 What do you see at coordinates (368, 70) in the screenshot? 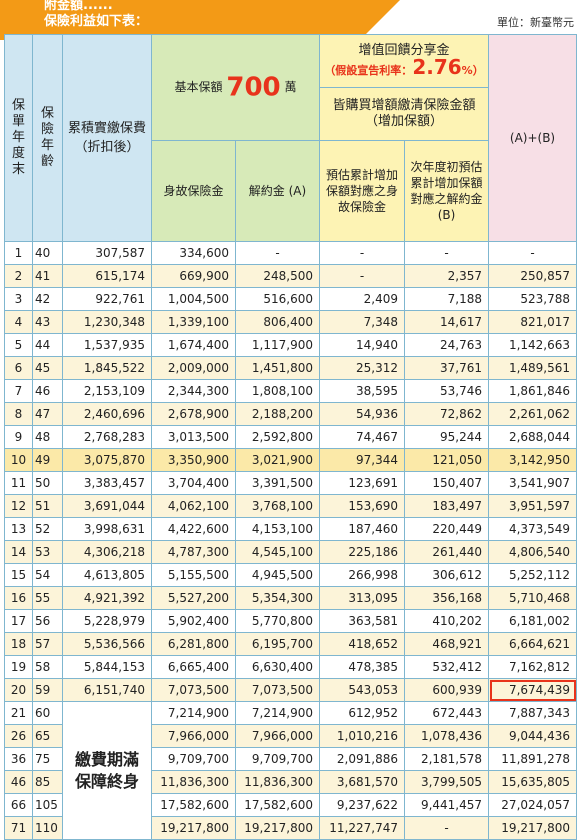
I see `rate-label: （假設宣告利率：` at bounding box center [368, 70].